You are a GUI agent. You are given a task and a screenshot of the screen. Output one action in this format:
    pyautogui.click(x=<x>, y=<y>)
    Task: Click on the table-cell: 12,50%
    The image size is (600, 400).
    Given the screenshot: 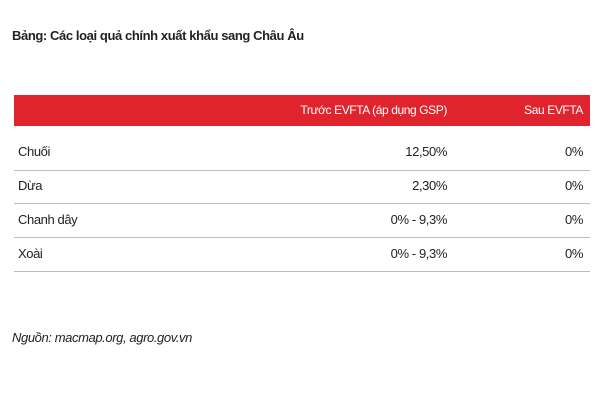 What is the action you would take?
    pyautogui.click(x=426, y=151)
    